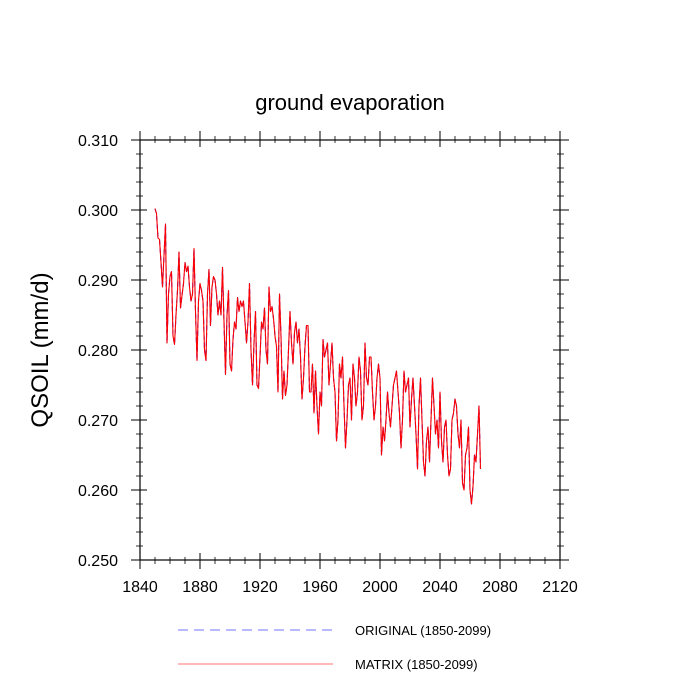  What do you see at coordinates (98, 141) in the screenshot?
I see `y-tick-label: 0.310` at bounding box center [98, 141].